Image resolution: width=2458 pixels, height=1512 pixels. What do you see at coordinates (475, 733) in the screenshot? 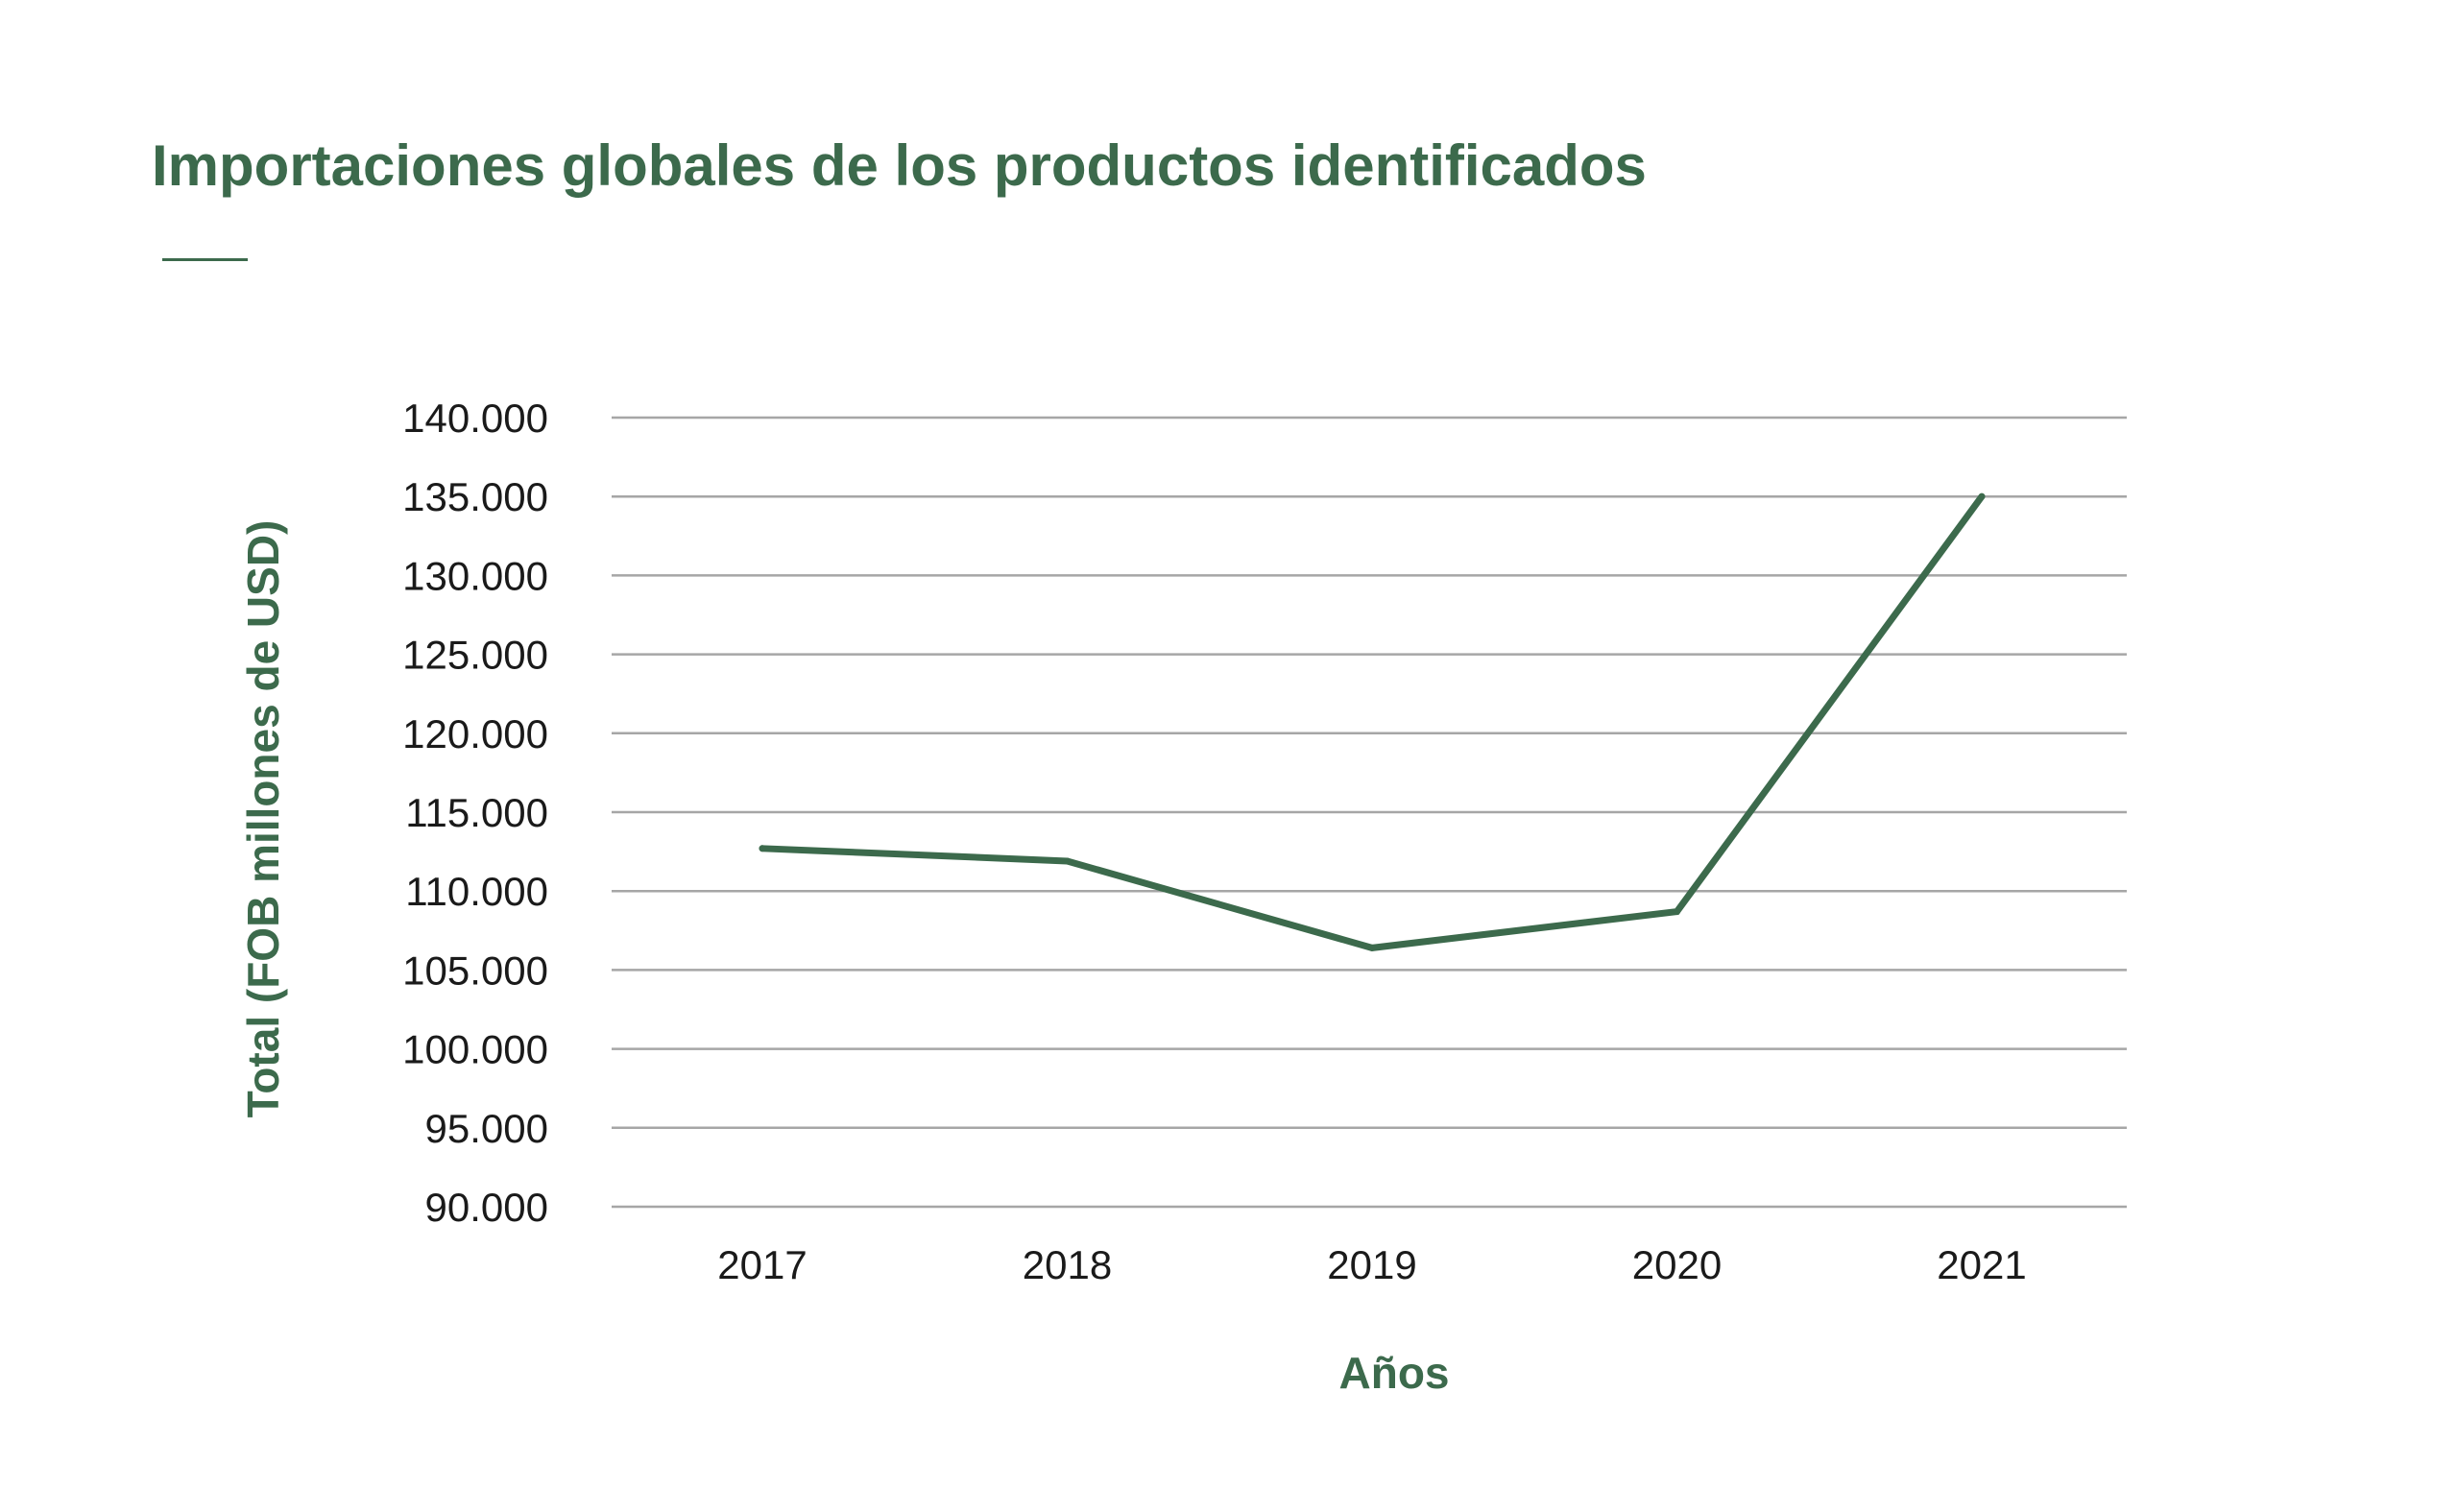
I see `y-tick-label: 120.000` at bounding box center [475, 733].